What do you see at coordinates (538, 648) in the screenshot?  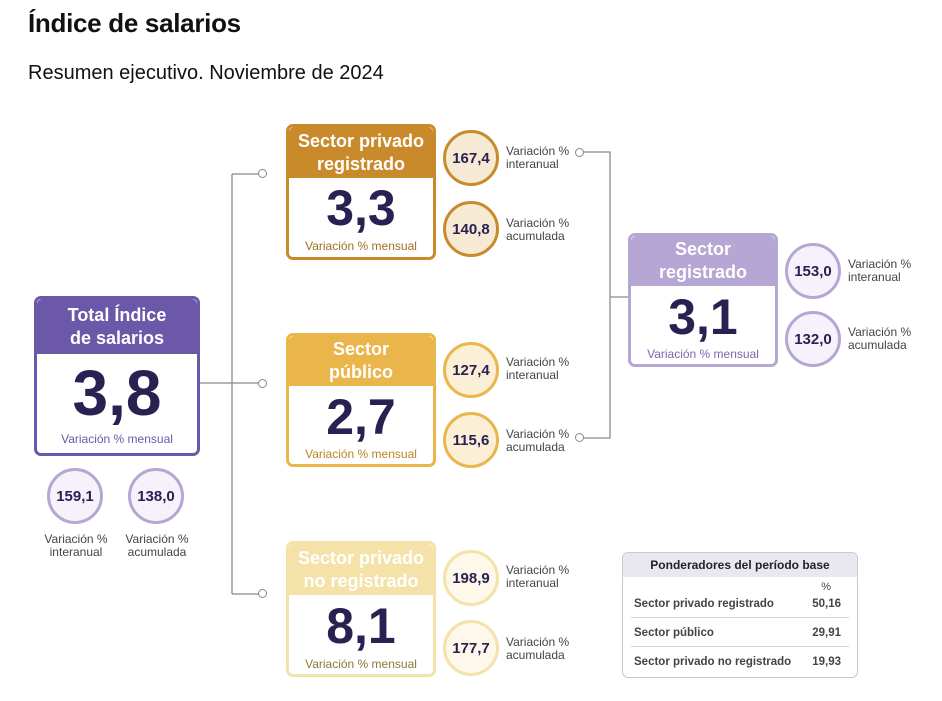 I see `no-registrado-acumulada-label: Variación % acumulada` at bounding box center [538, 648].